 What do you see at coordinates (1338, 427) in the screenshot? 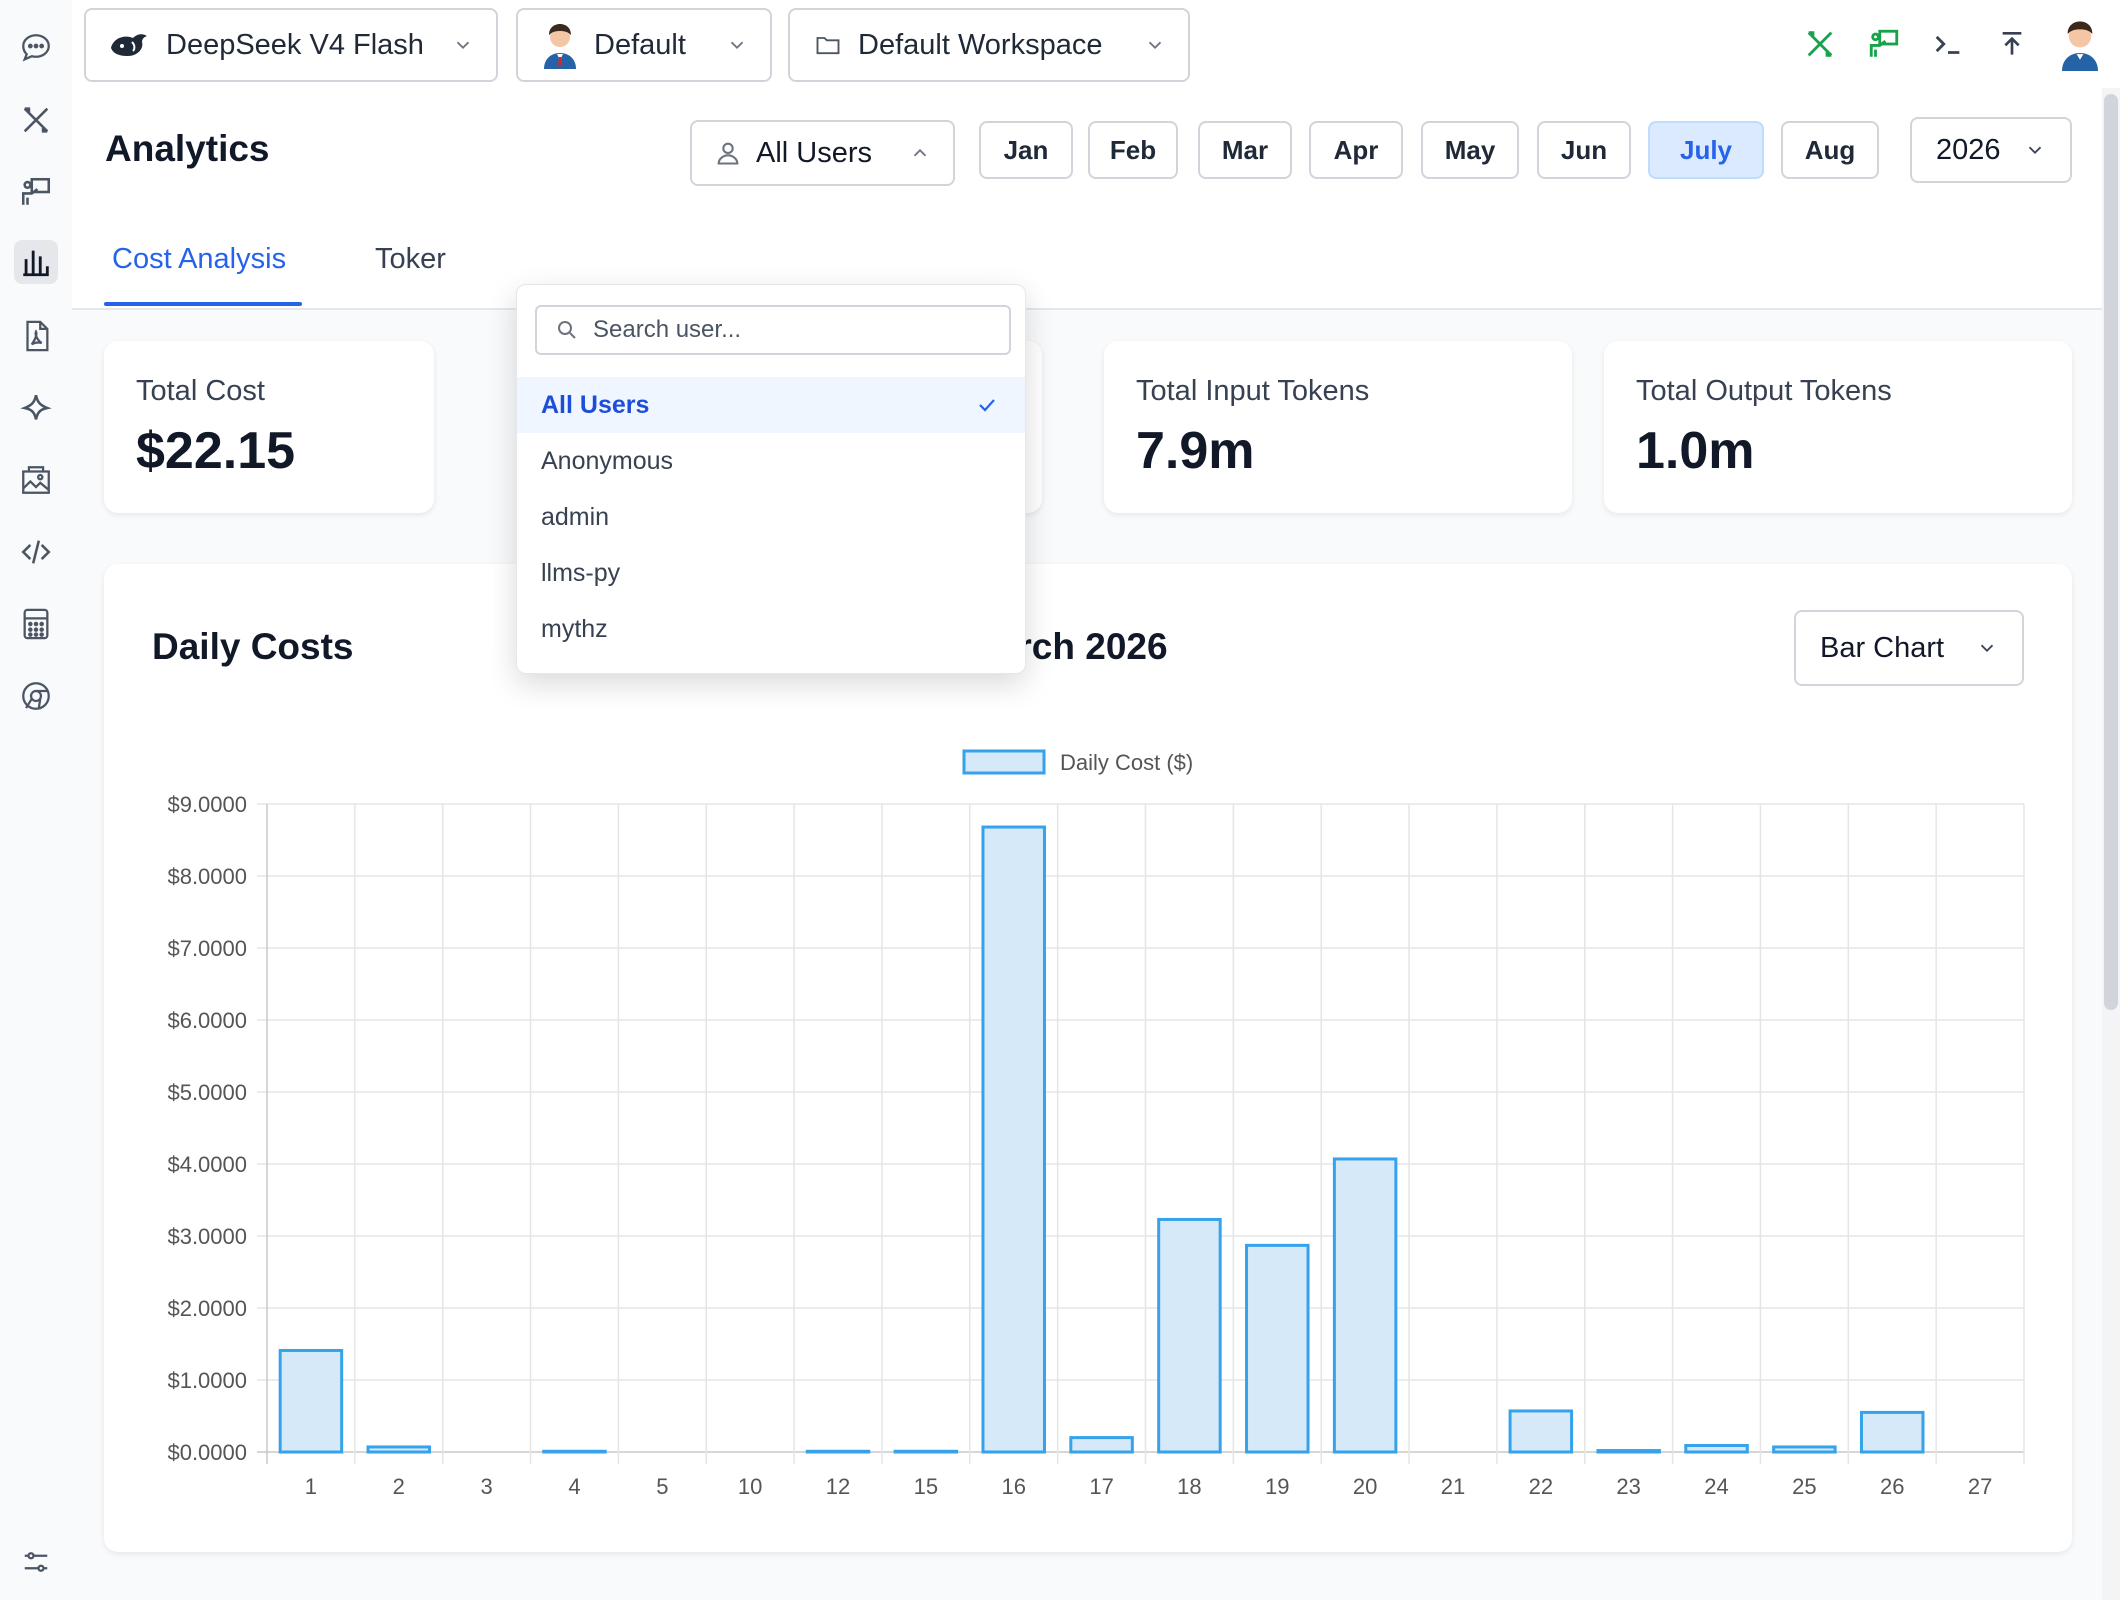
I see `total-input-tokens-card: Total Input Tokens 7.9m` at bounding box center [1338, 427].